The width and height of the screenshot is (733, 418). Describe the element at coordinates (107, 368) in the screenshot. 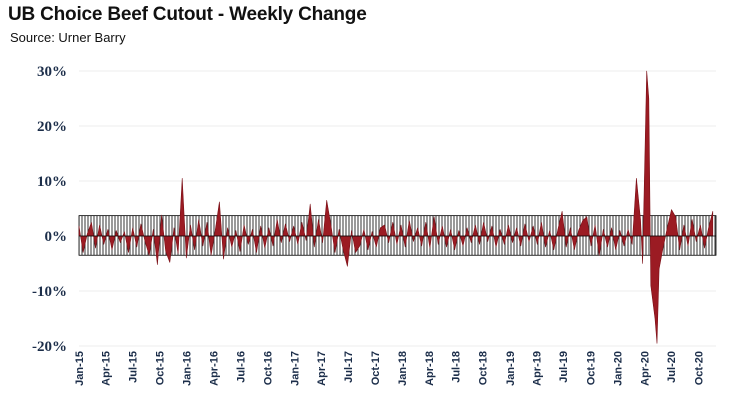

I see `x-tick-label: Apr-15` at that location.